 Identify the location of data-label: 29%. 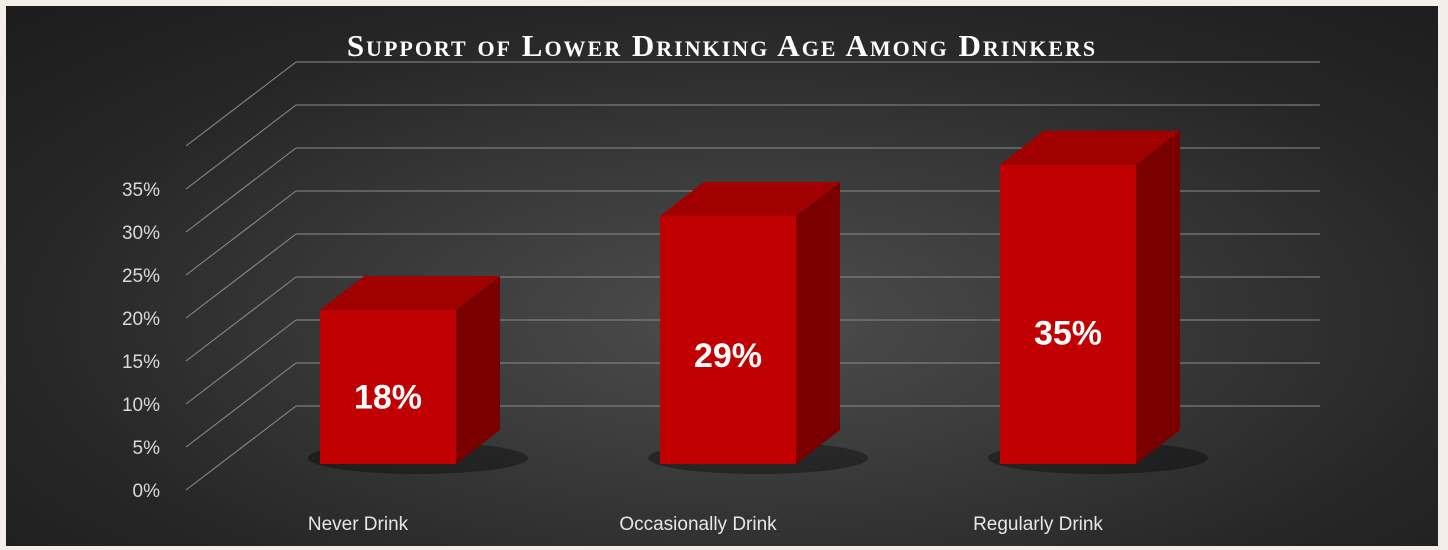
(728, 356).